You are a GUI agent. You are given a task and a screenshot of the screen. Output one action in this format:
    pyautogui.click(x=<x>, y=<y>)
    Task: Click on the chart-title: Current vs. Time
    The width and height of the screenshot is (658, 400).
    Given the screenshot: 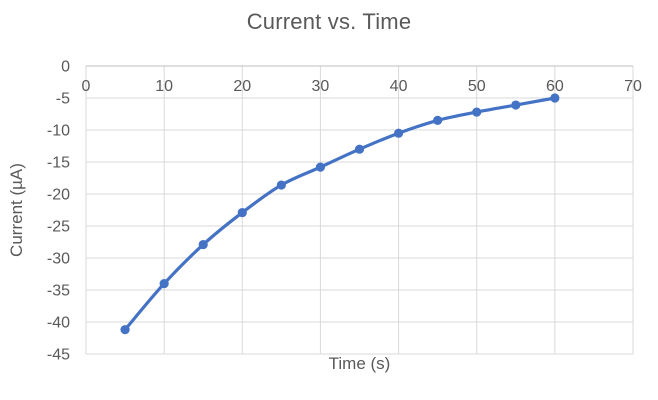 What is the action you would take?
    pyautogui.click(x=329, y=21)
    